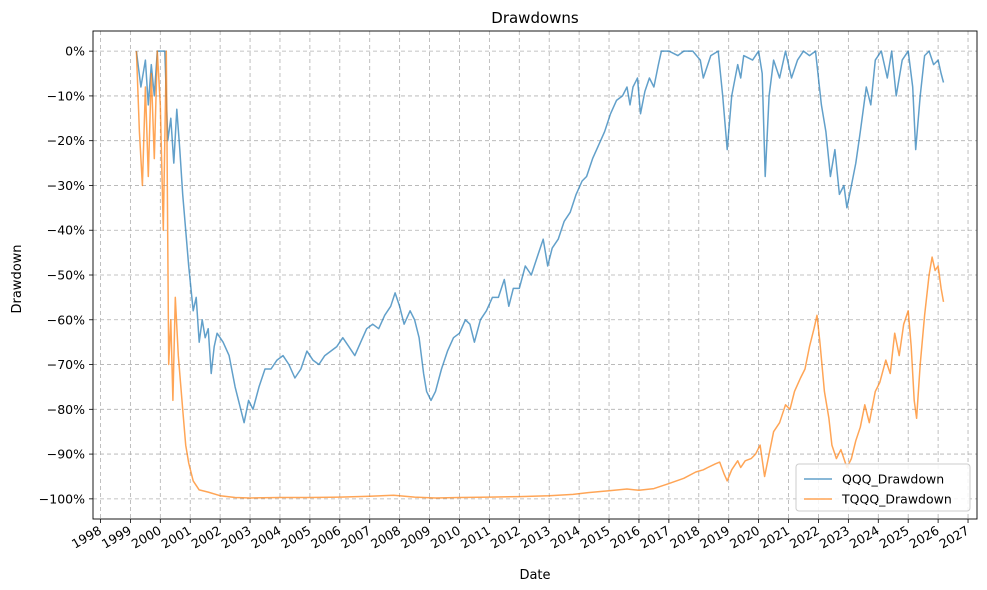 This screenshot has height=590, width=987. Describe the element at coordinates (893, 479) in the screenshot. I see `legend-label-qqq: QQQ_Drawdown` at that location.